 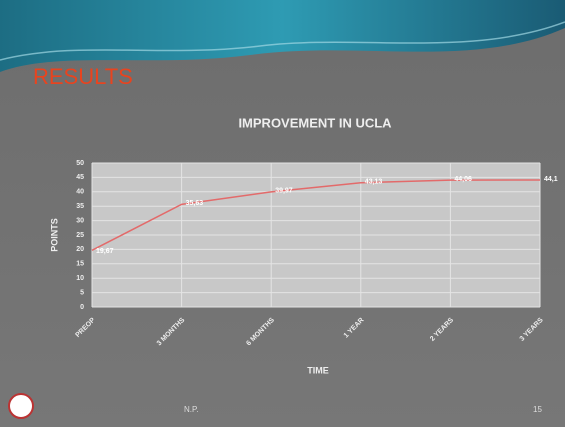 What do you see at coordinates (374, 182) in the screenshot?
I see `data-label: 43,13` at bounding box center [374, 182].